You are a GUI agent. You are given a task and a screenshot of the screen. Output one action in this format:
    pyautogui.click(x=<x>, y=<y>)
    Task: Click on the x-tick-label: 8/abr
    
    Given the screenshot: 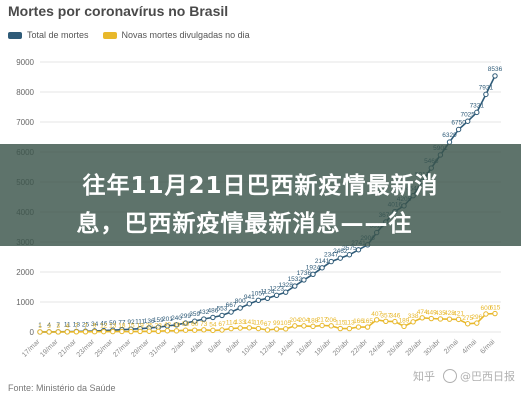 What is the action you would take?
    pyautogui.click(x=233, y=346)
    